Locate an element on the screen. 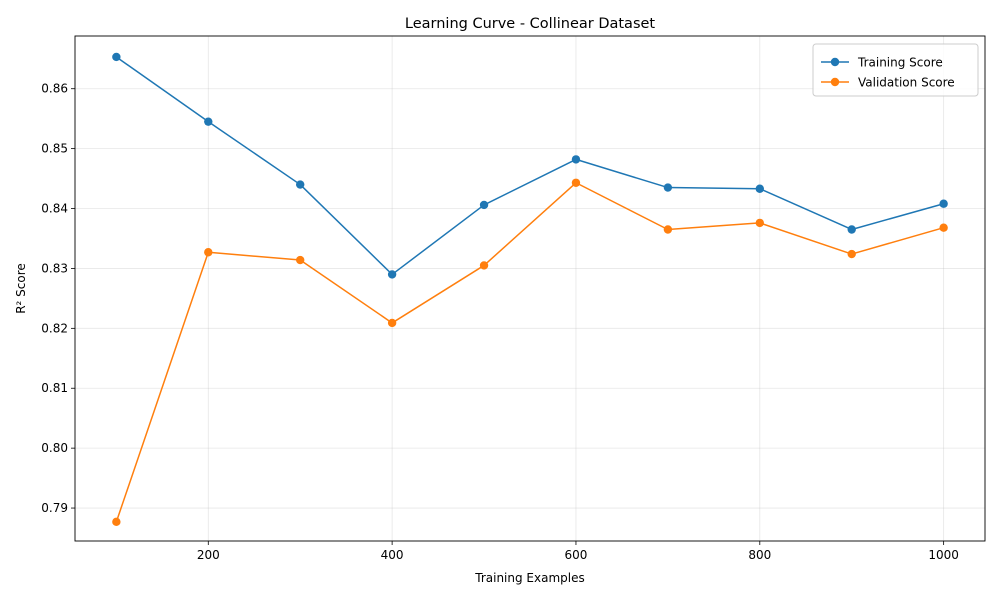  legend-entry-training: Training Score is located at coordinates (882, 63).